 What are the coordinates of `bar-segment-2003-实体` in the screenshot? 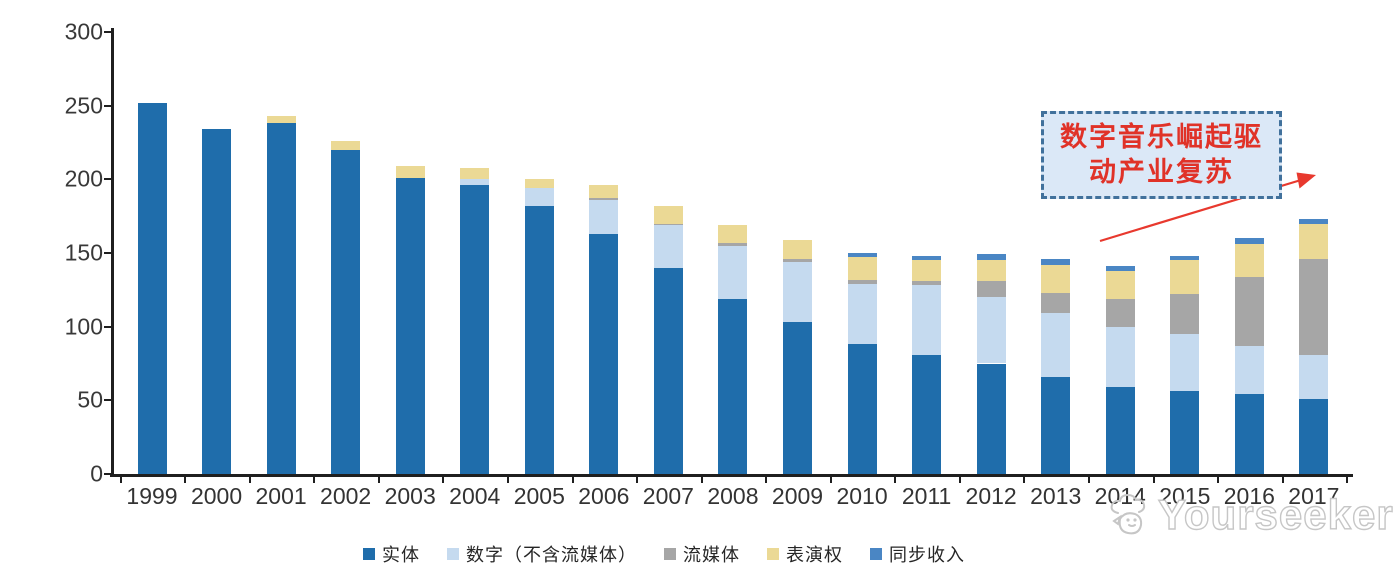 It's located at (410, 325).